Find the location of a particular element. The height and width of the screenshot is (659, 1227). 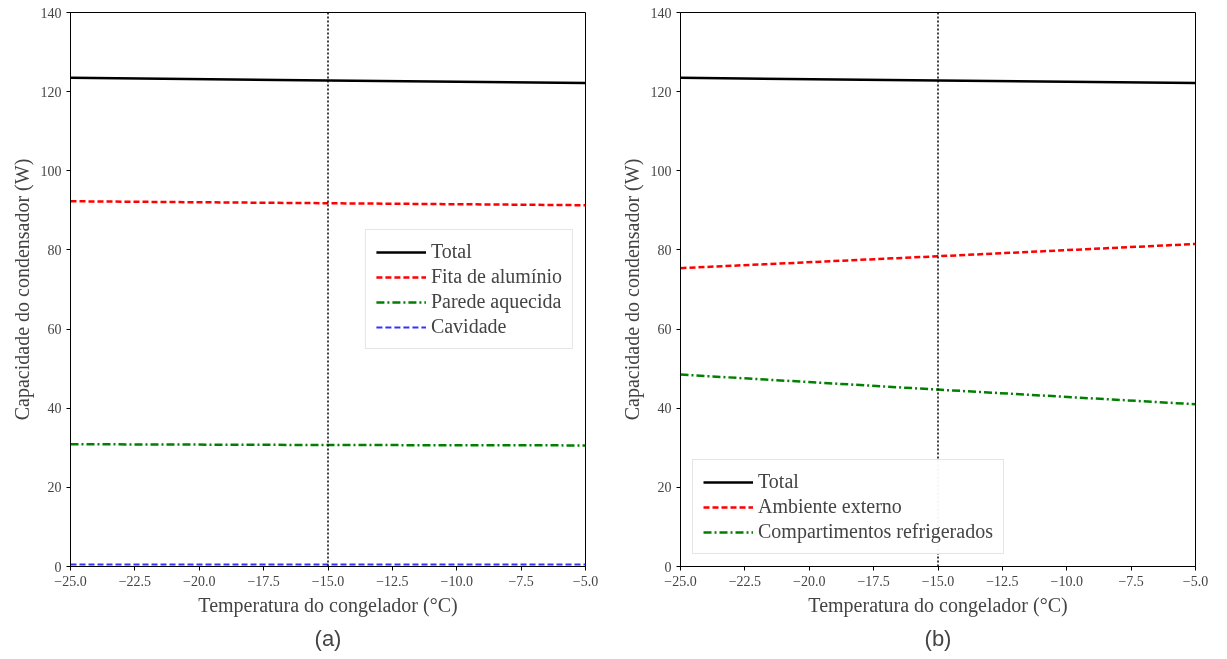

text: (b) is located at coordinates (938, 638).